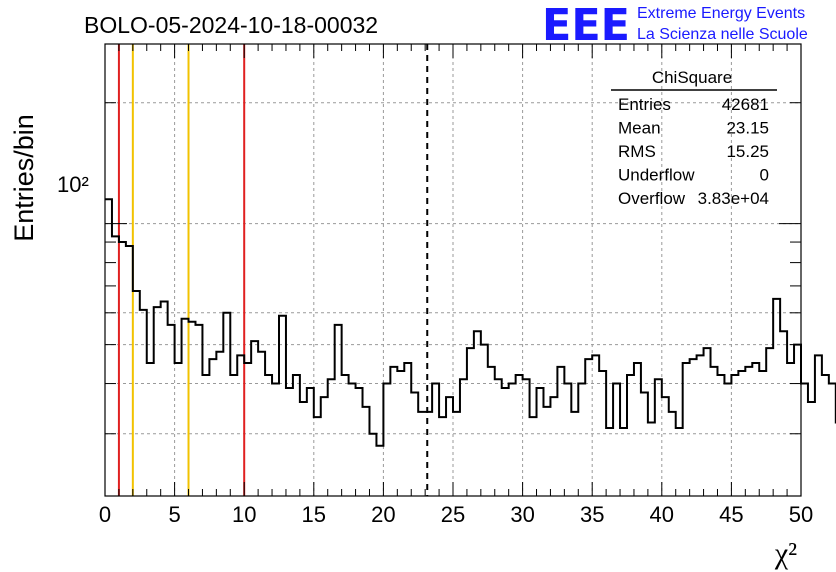 The image size is (836, 572). Describe the element at coordinates (244, 514) in the screenshot. I see `x-tick-label-2: 10` at that location.